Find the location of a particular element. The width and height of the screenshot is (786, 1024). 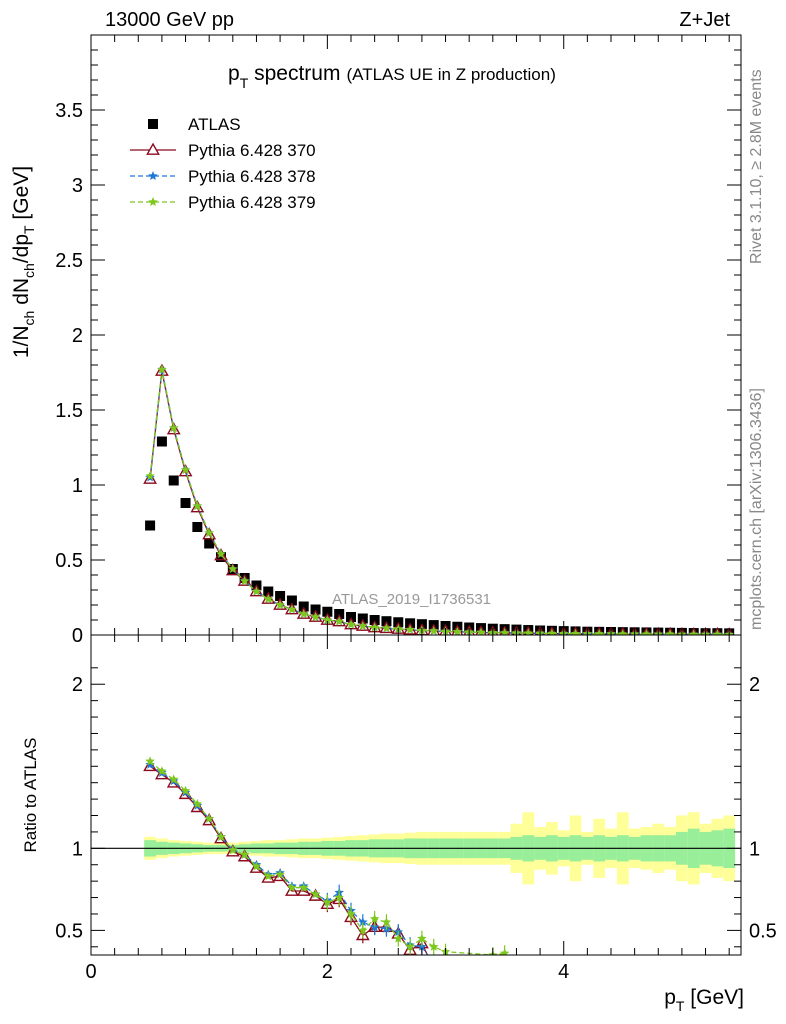

ratio-y-tick-label: 2 is located at coordinates (77, 685).